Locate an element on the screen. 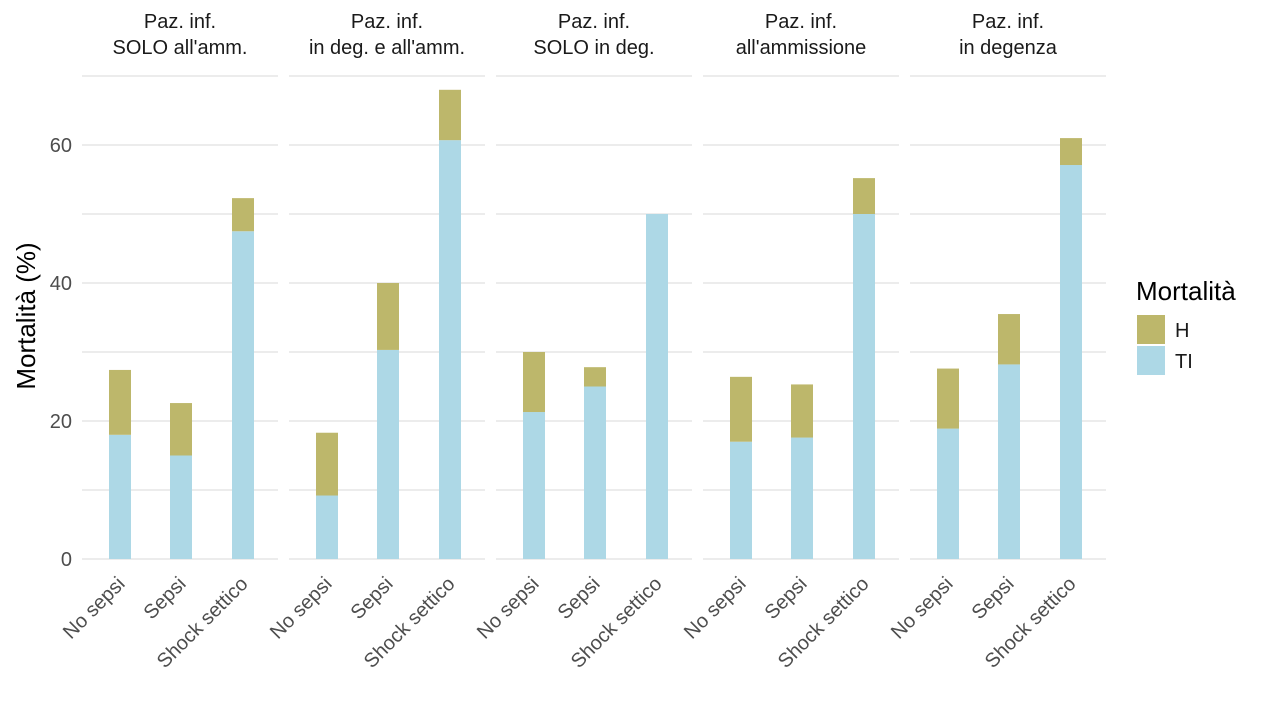 The height and width of the screenshot is (711, 1270). y-tick-label: 60 is located at coordinates (61, 146).